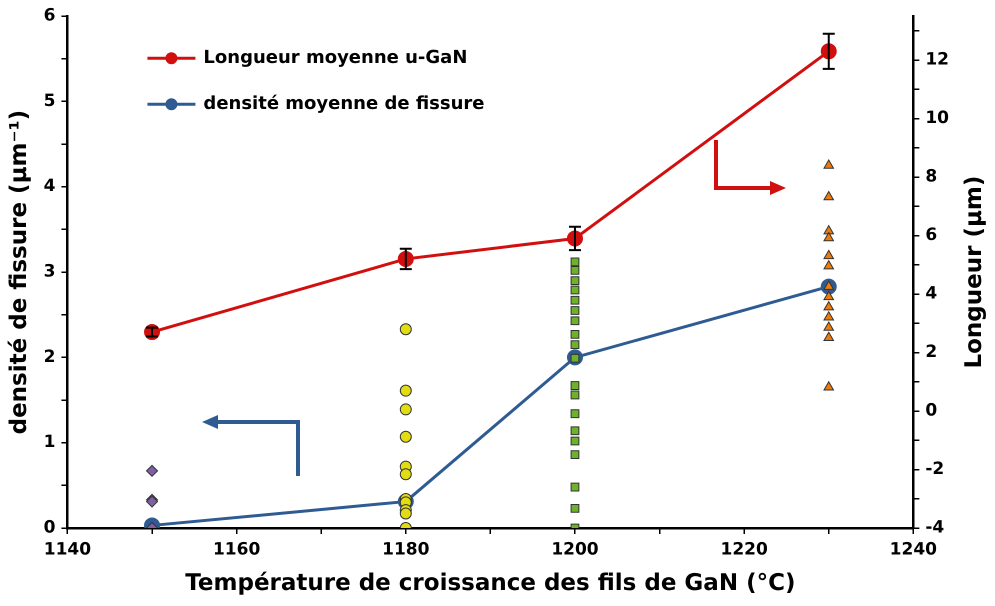 The width and height of the screenshot is (995, 606). Describe the element at coordinates (50, 527) in the screenshot. I see `y-tick-label: 0` at that location.